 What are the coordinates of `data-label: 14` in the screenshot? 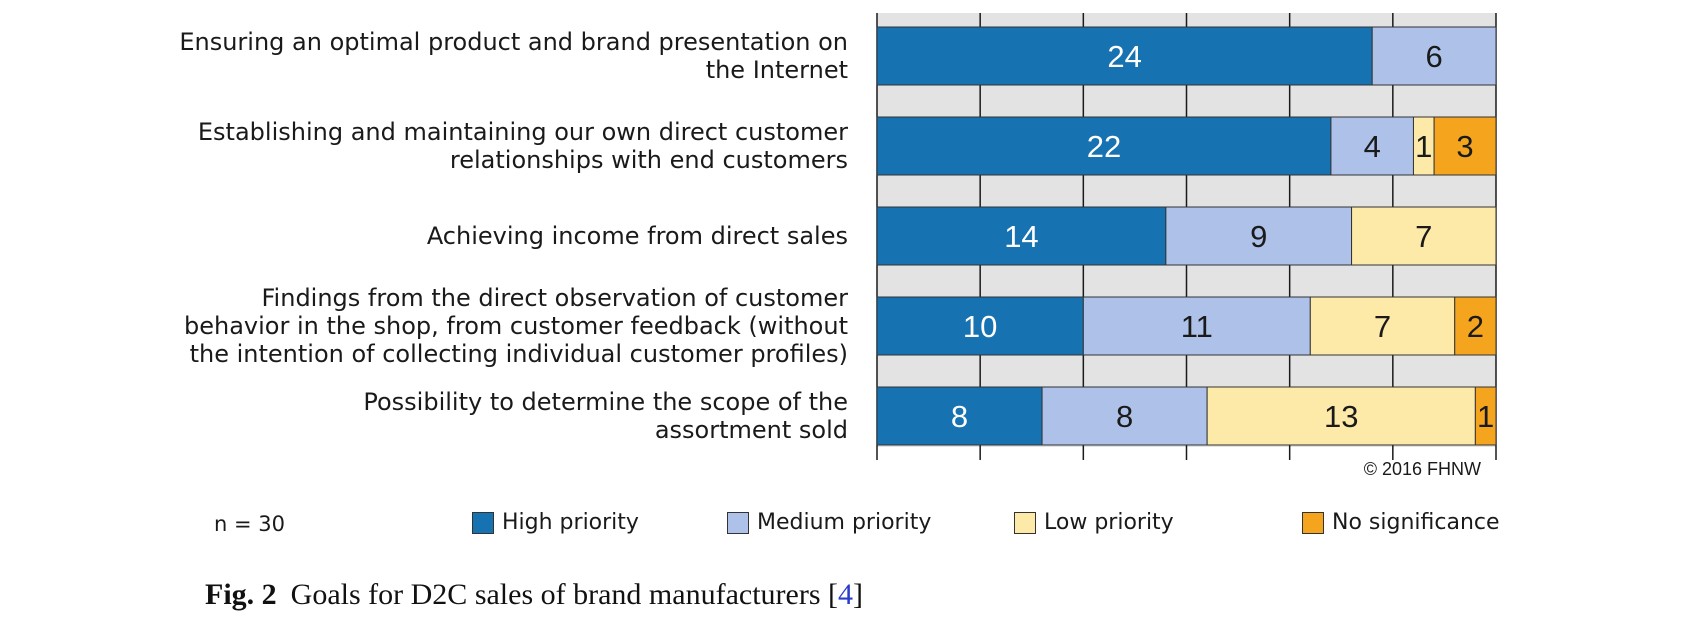 It's located at (1021, 236).